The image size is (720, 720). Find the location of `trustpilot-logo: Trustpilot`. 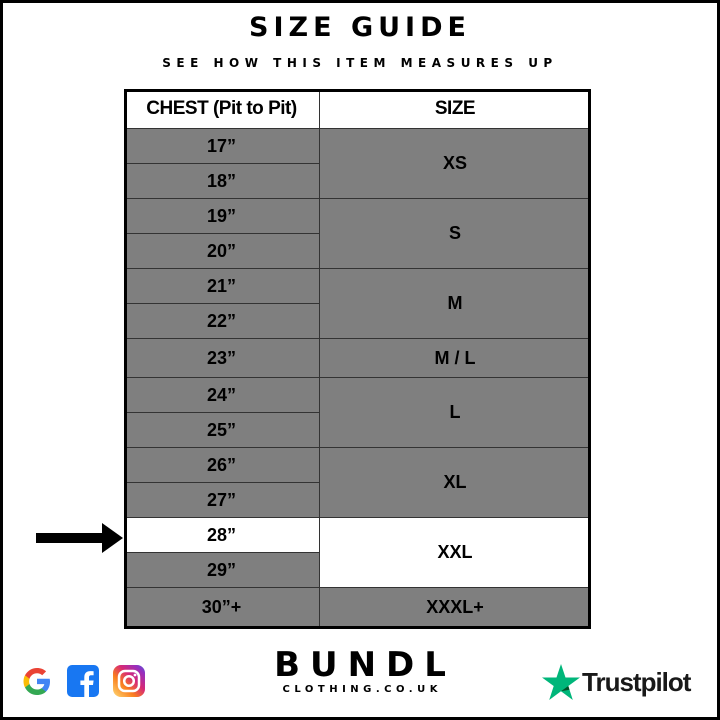

trustpilot-logo: Trustpilot is located at coordinates (616, 682).